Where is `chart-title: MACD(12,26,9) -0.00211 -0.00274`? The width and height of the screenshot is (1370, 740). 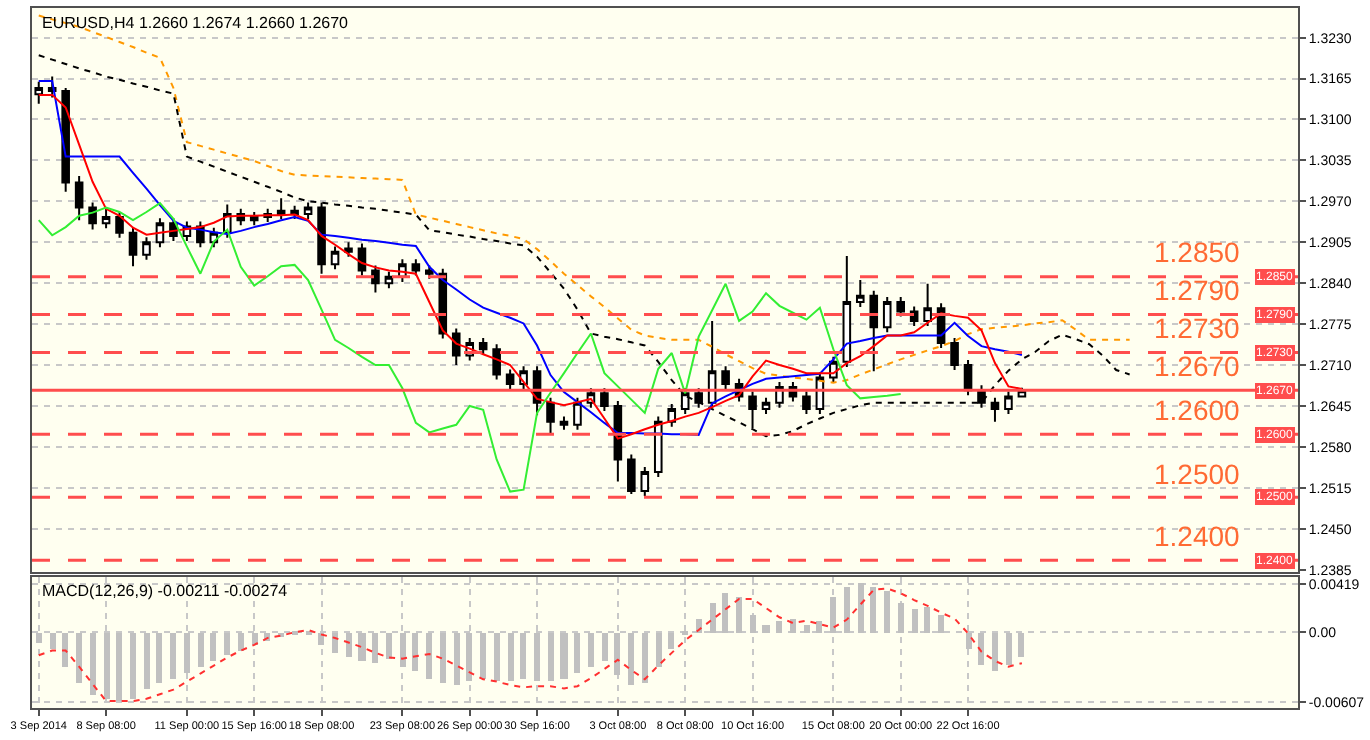 chart-title: MACD(12,26,9) -0.00211 -0.00274 is located at coordinates (165, 591).